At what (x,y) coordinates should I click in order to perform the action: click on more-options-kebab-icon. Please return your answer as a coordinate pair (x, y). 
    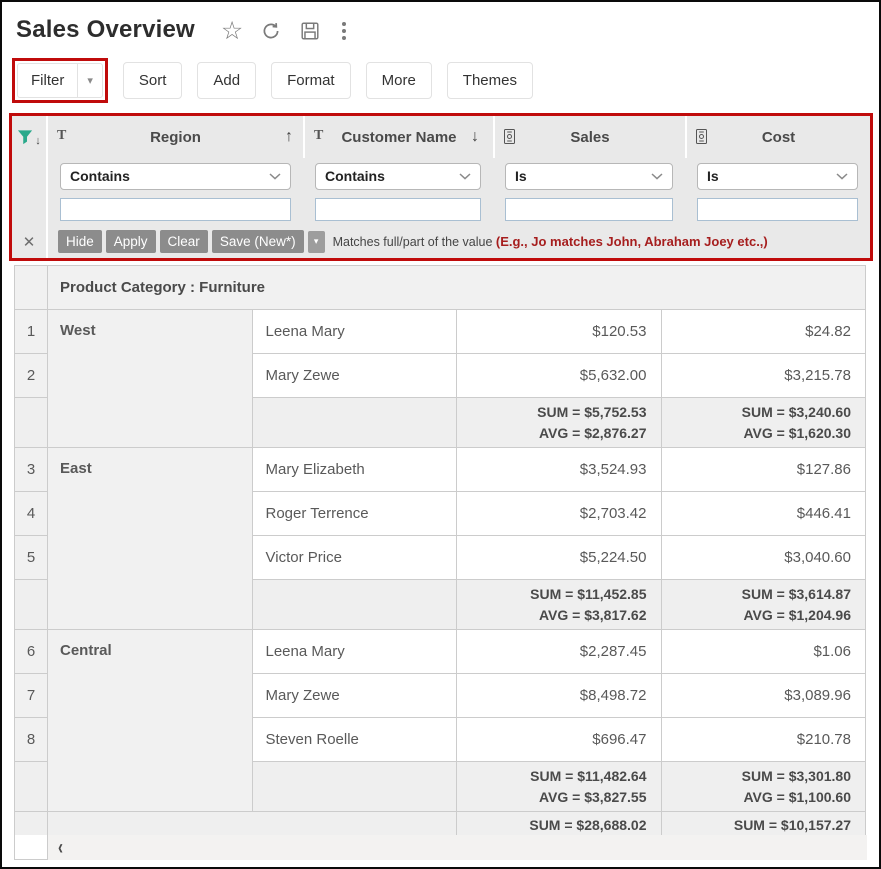
    Looking at the image, I should click on (344, 31).